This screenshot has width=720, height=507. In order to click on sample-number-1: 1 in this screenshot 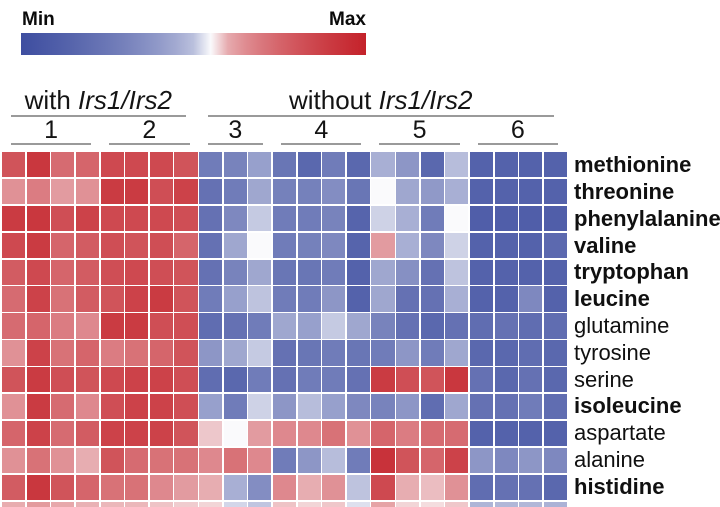, I will do `click(51, 130)`.